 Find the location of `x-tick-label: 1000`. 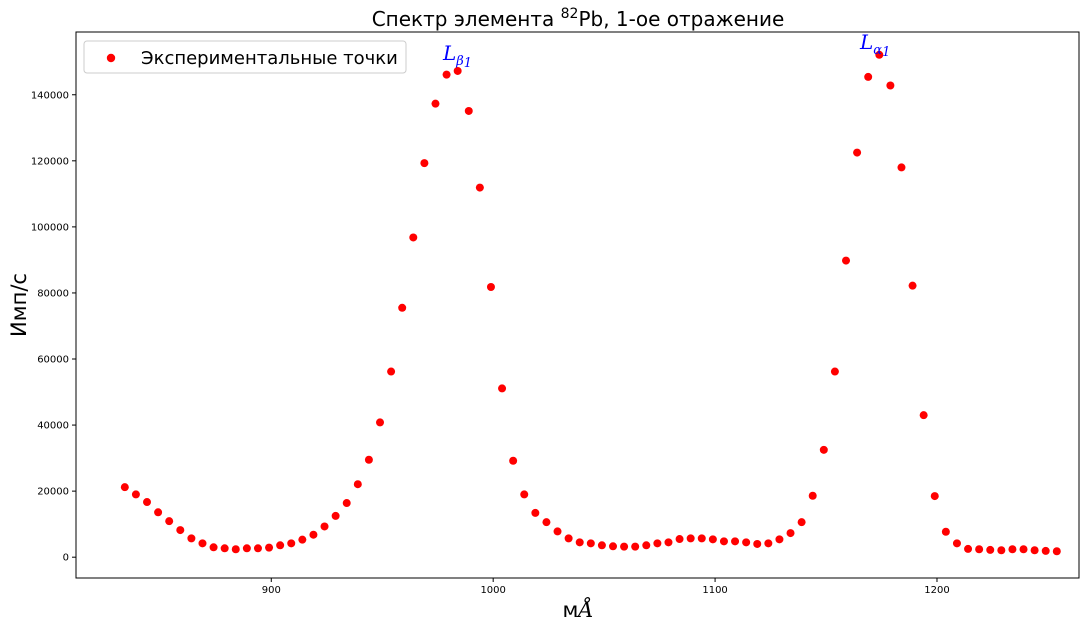

x-tick-label: 1000 is located at coordinates (492, 590).